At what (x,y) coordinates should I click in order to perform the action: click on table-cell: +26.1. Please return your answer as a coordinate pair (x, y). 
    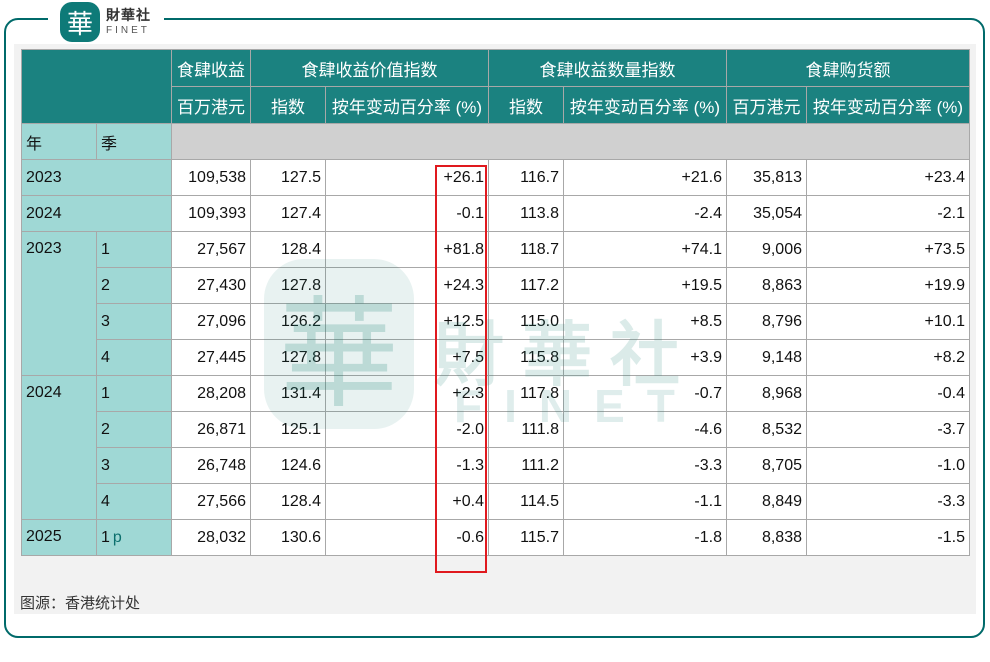
    Looking at the image, I should click on (407, 177).